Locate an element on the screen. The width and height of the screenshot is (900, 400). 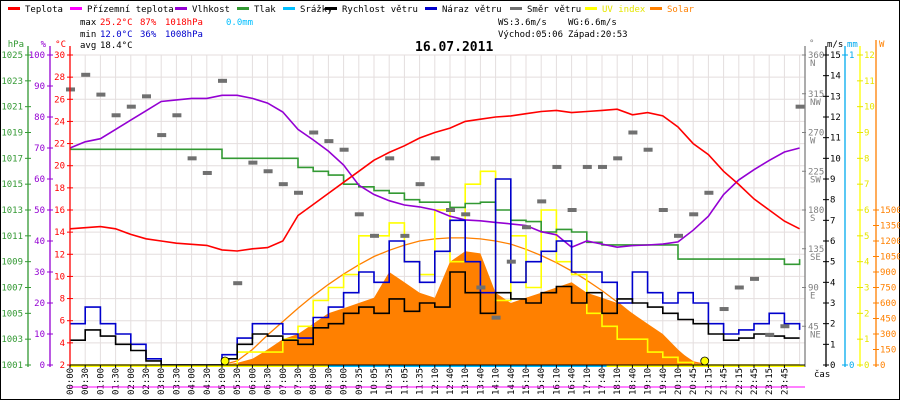
stats-min-humidity: 36% is located at coordinates (148, 35).